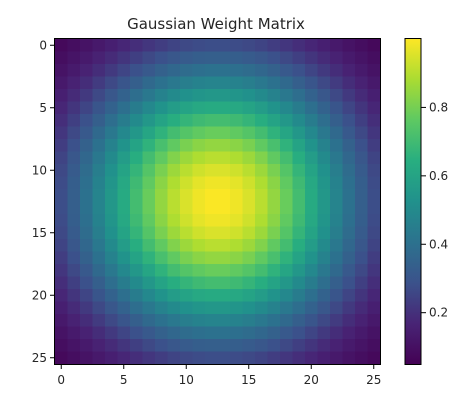 This screenshot has width=469, height=411. Describe the element at coordinates (219, 375) in the screenshot. I see `x-axis: 0 5 10 15 20 25` at that location.